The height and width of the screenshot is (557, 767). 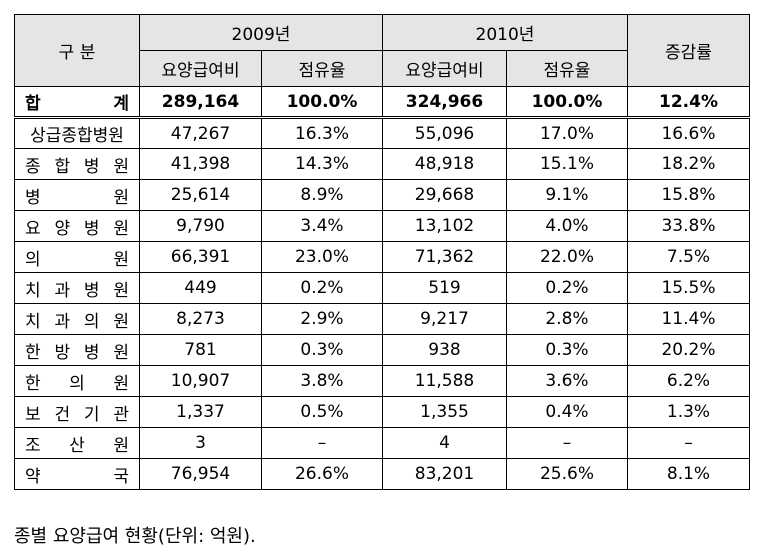 I want to click on table-row: 상급종합병원 47,267 16.3% 55,096 17.0% 16.6%, so click(x=382, y=133).